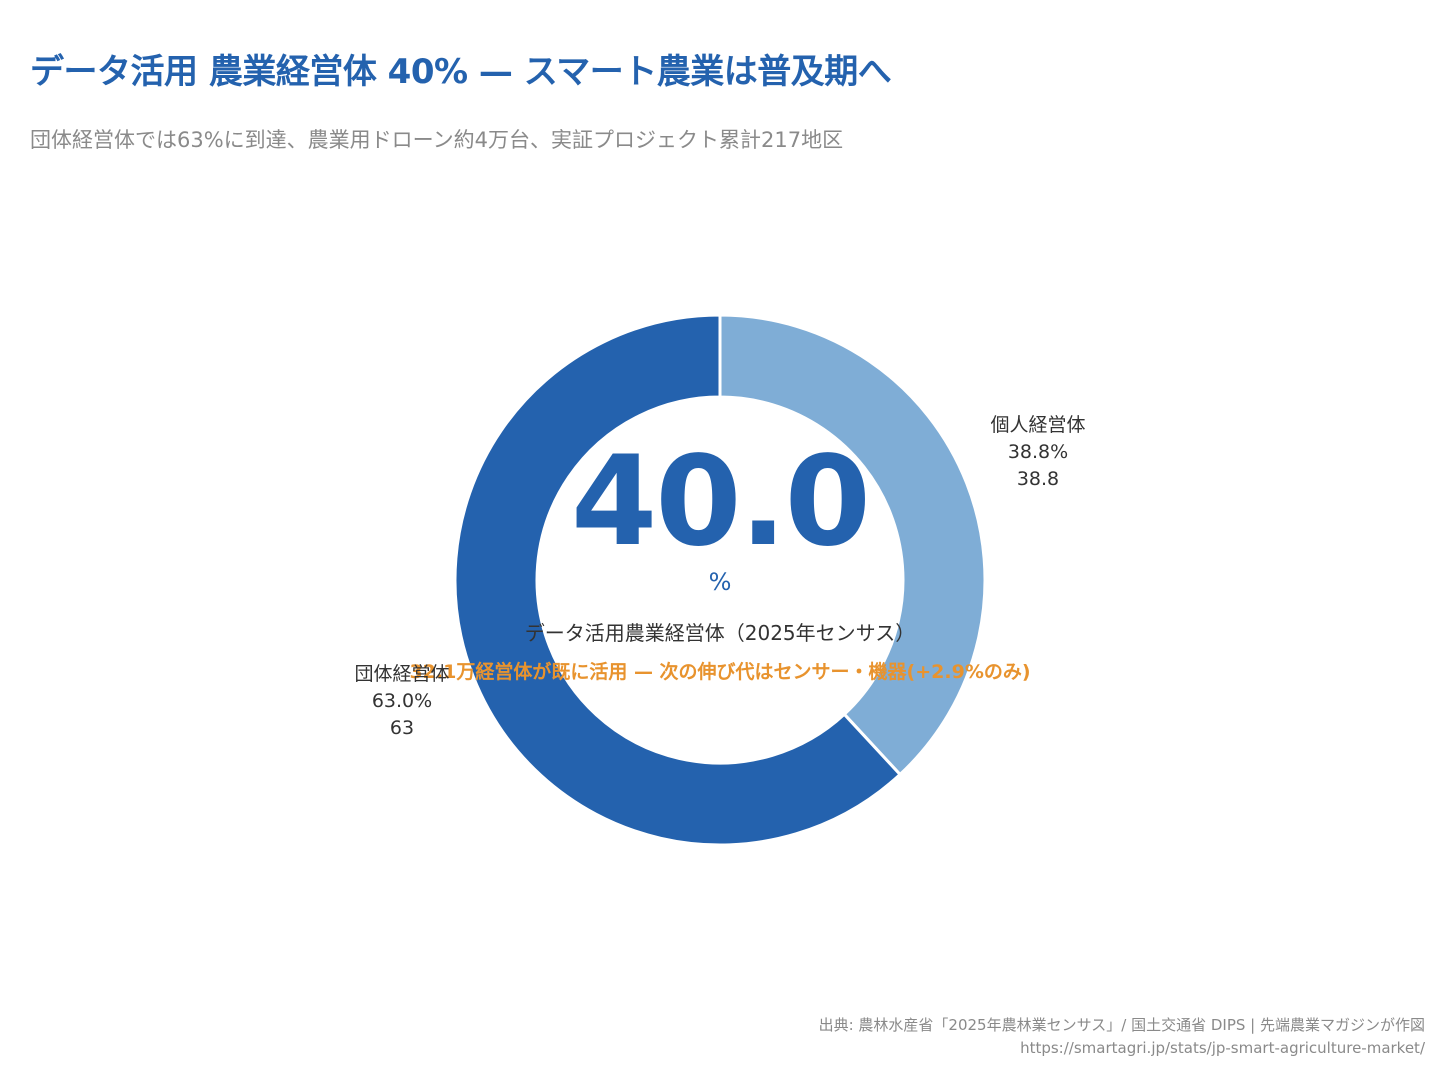 This screenshot has height=1080, width=1440. I want to click on center-value: 40.0, so click(721, 502).